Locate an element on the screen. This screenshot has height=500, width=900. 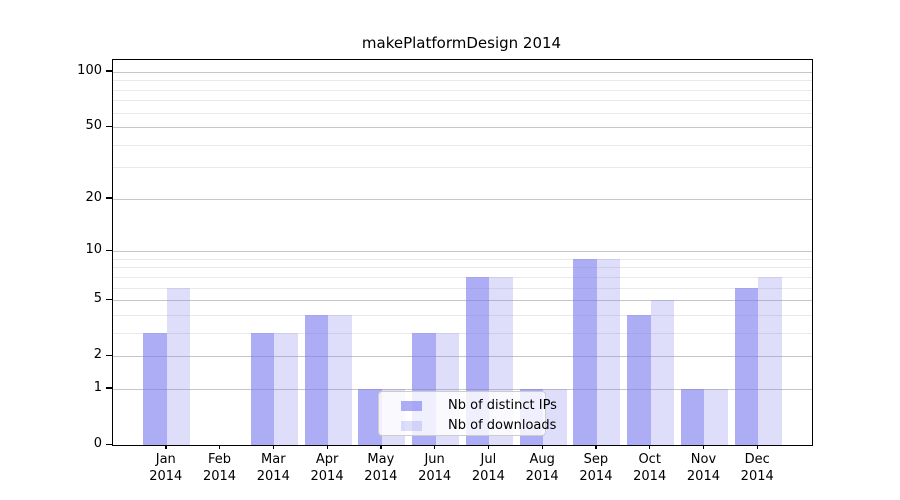
y-tick-label: 10 is located at coordinates (93, 250).